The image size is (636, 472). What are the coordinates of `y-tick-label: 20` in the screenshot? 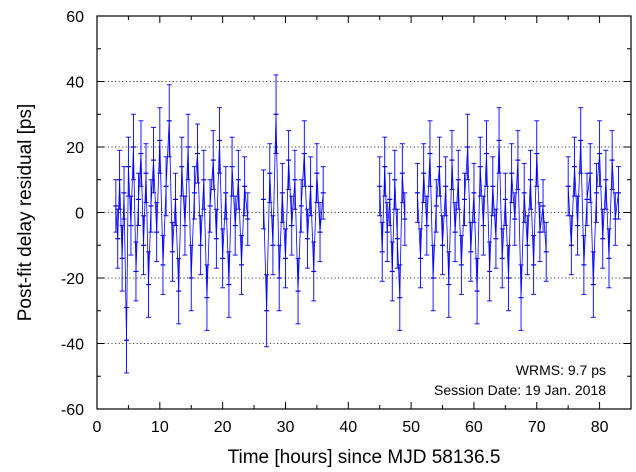 It's located at (75, 148).